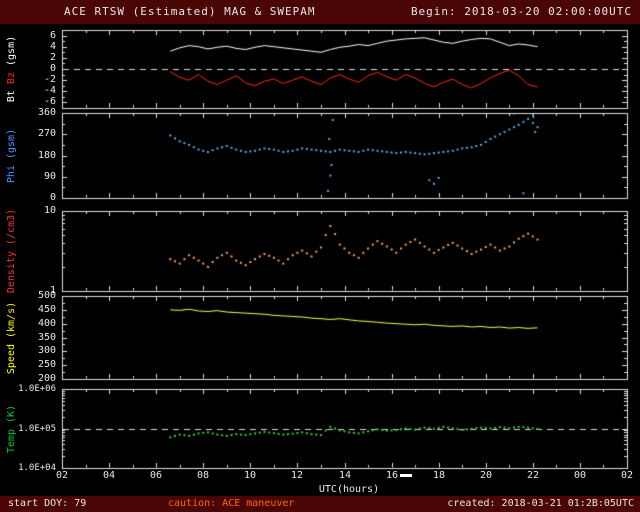 The width and height of the screenshot is (640, 512). I want to click on created-timestamp: created: 2018-03-21 01:2B:05UTC, so click(540, 503).